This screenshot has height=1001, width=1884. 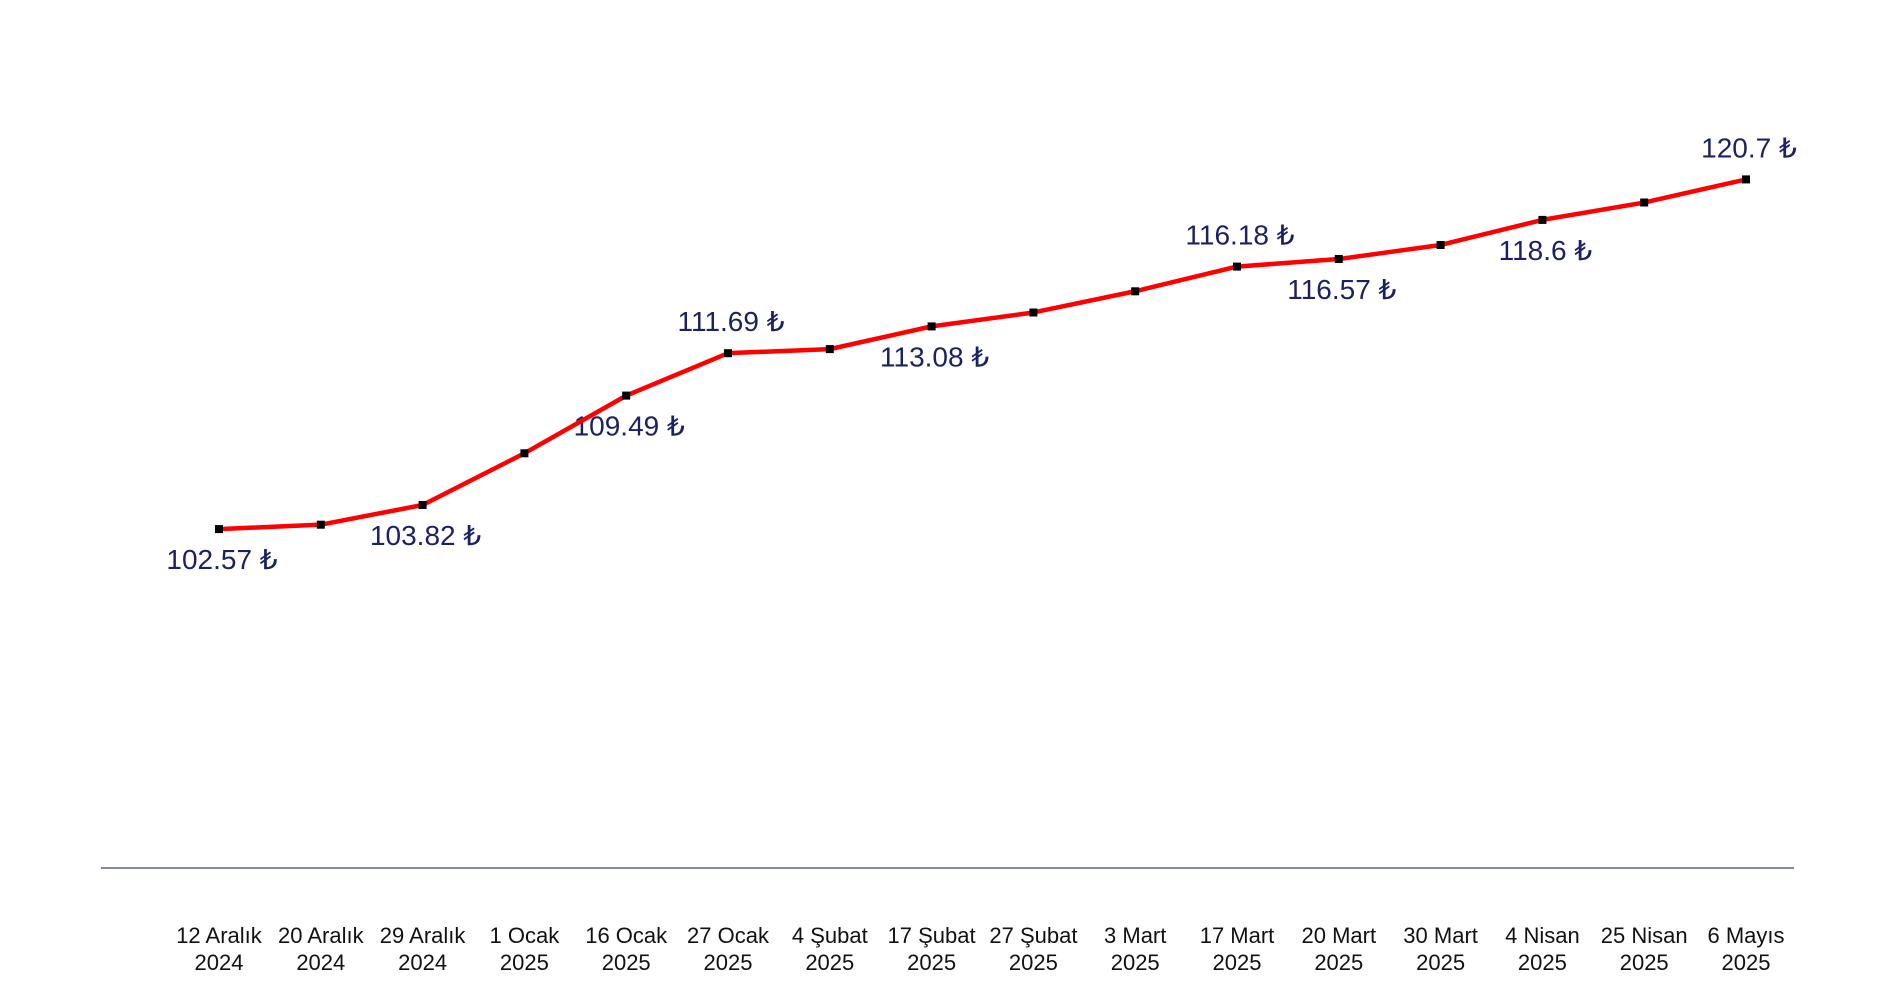 I want to click on x-tick-label: 27 Ocak 2025, so click(x=728, y=949).